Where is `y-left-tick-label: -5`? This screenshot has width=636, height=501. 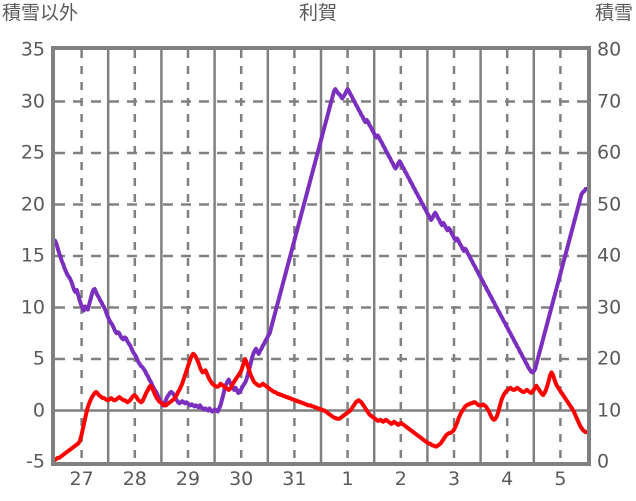 y-left-tick-label: -5 is located at coordinates (35, 461).